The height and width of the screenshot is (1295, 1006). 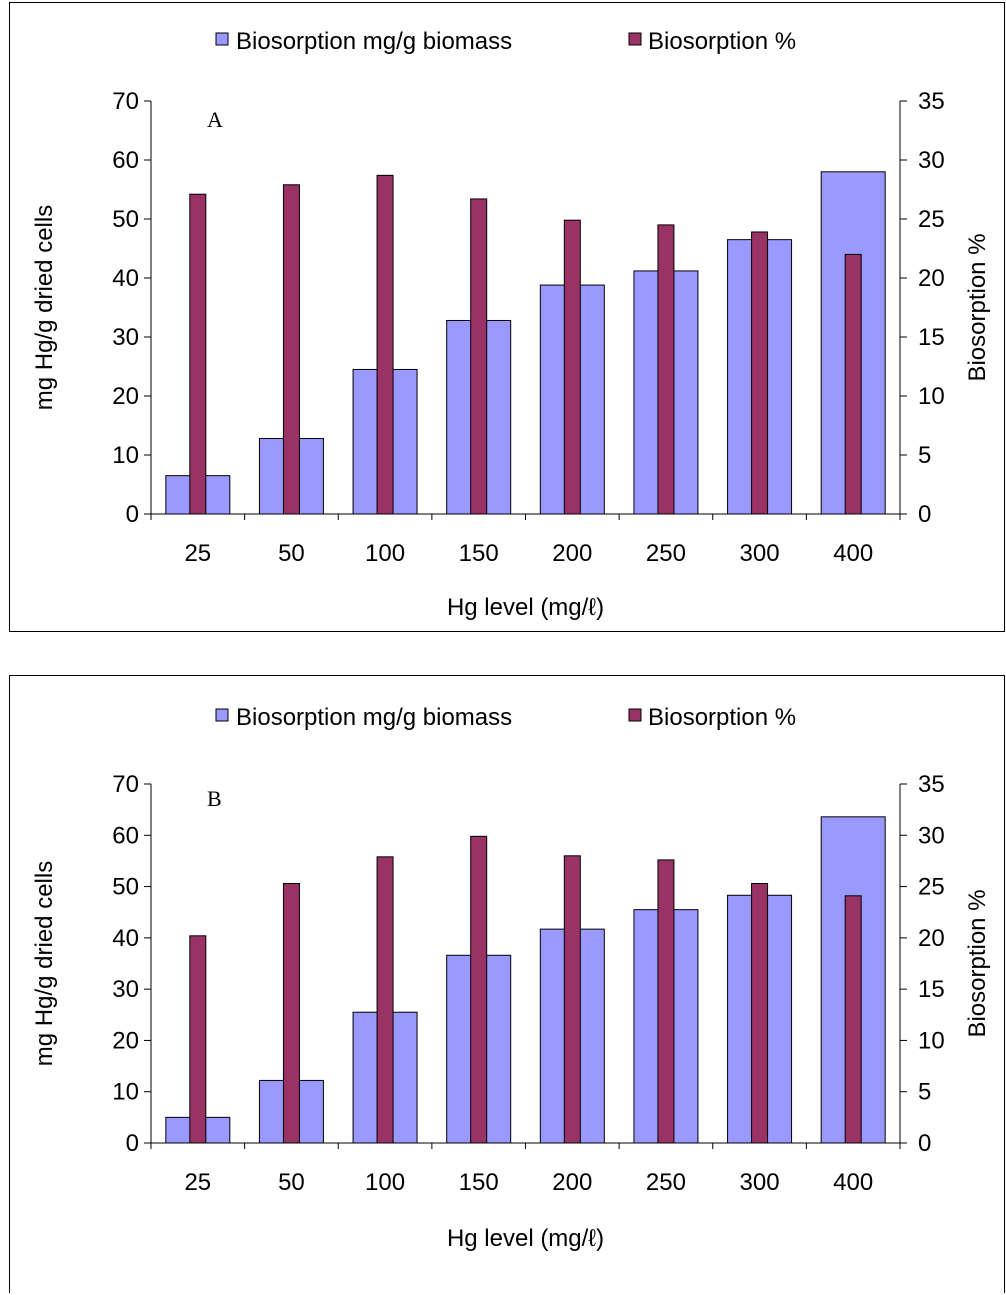 What do you see at coordinates (215, 119) in the screenshot?
I see `panel-letter: A` at bounding box center [215, 119].